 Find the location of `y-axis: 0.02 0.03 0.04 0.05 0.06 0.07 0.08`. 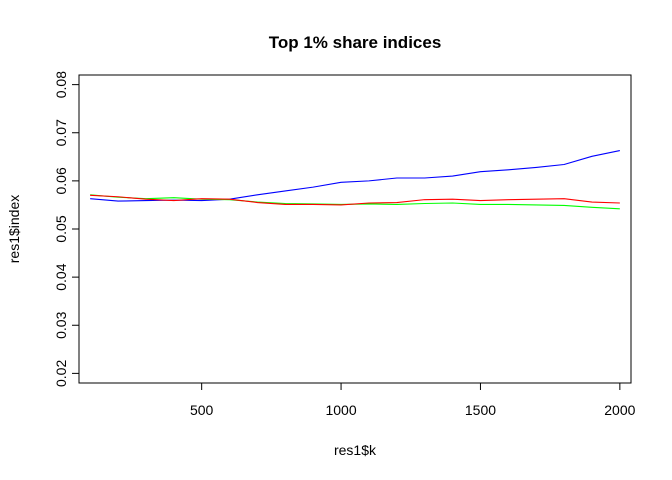

y-axis: 0.02 0.03 0.04 0.05 0.06 0.07 0.08 is located at coordinates (66, 229).